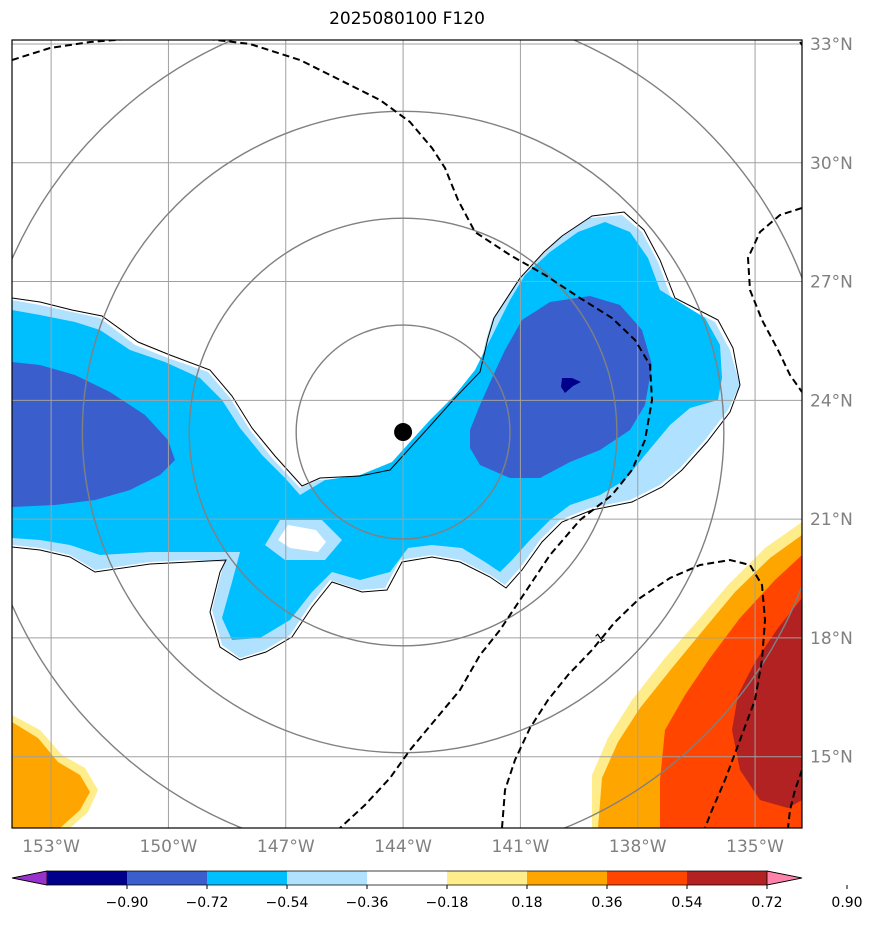 This screenshot has height=926, width=873. Describe the element at coordinates (606, 903) in the screenshot. I see `colorbar-tick-label: 0.36` at that location.